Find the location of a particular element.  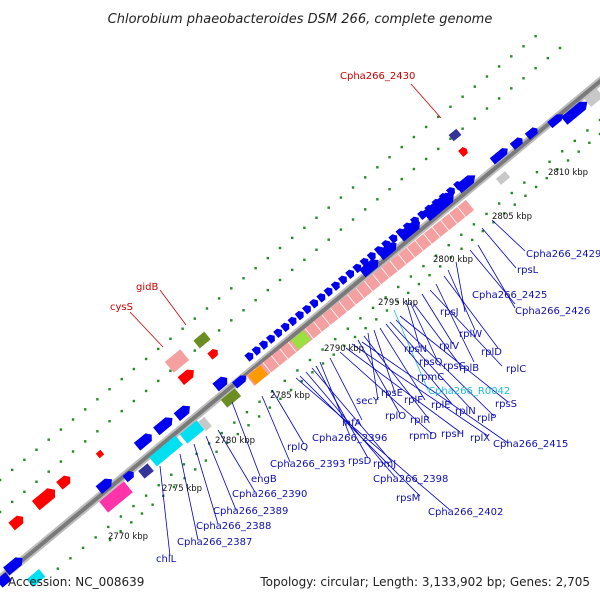

gene-label-cpha266-2430: Cpha266_2430 is located at coordinates (377, 76).